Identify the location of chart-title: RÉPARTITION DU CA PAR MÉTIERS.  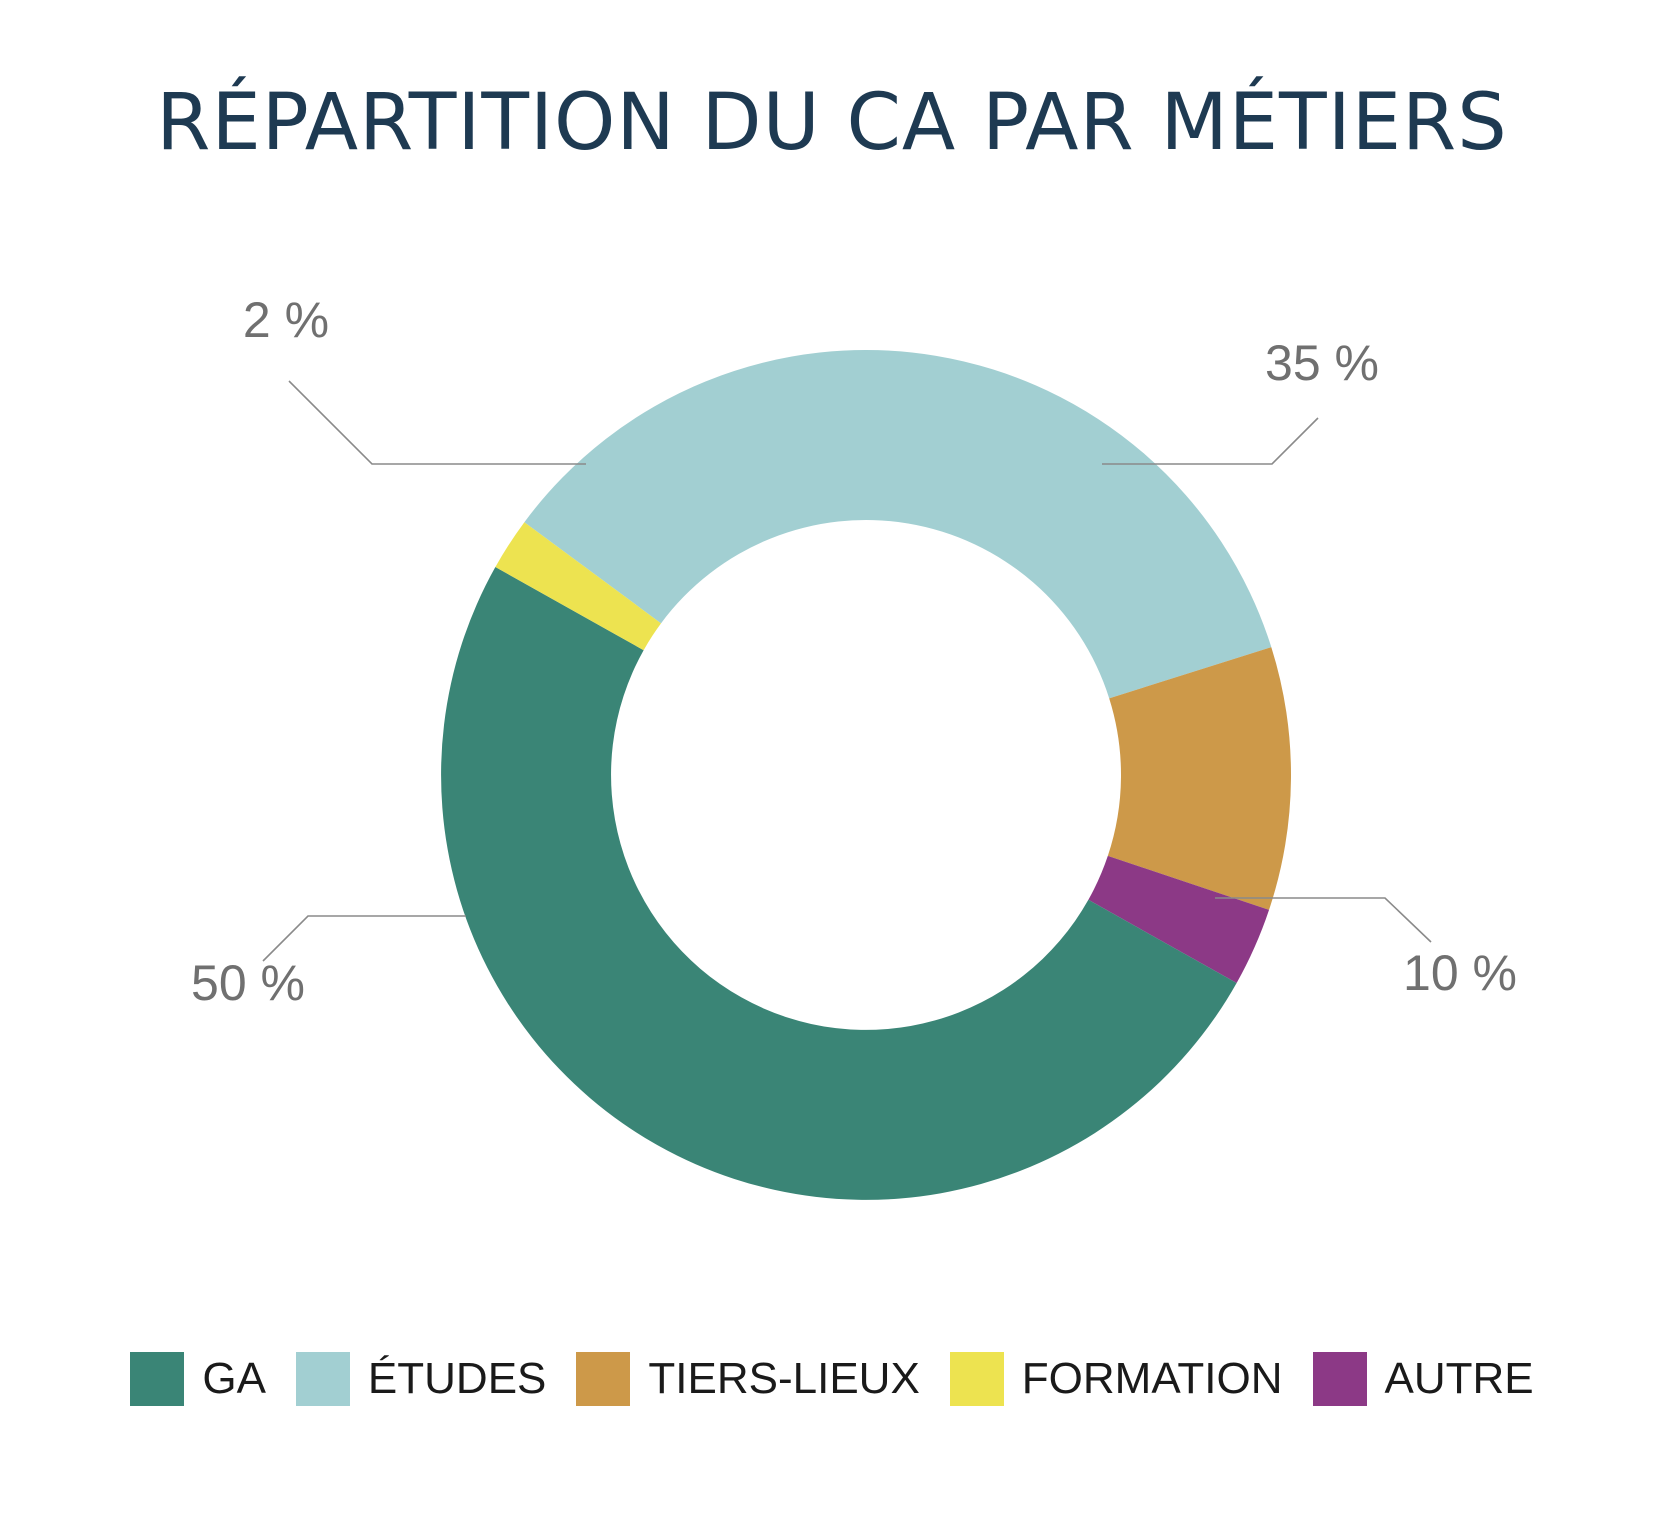
(832, 123).